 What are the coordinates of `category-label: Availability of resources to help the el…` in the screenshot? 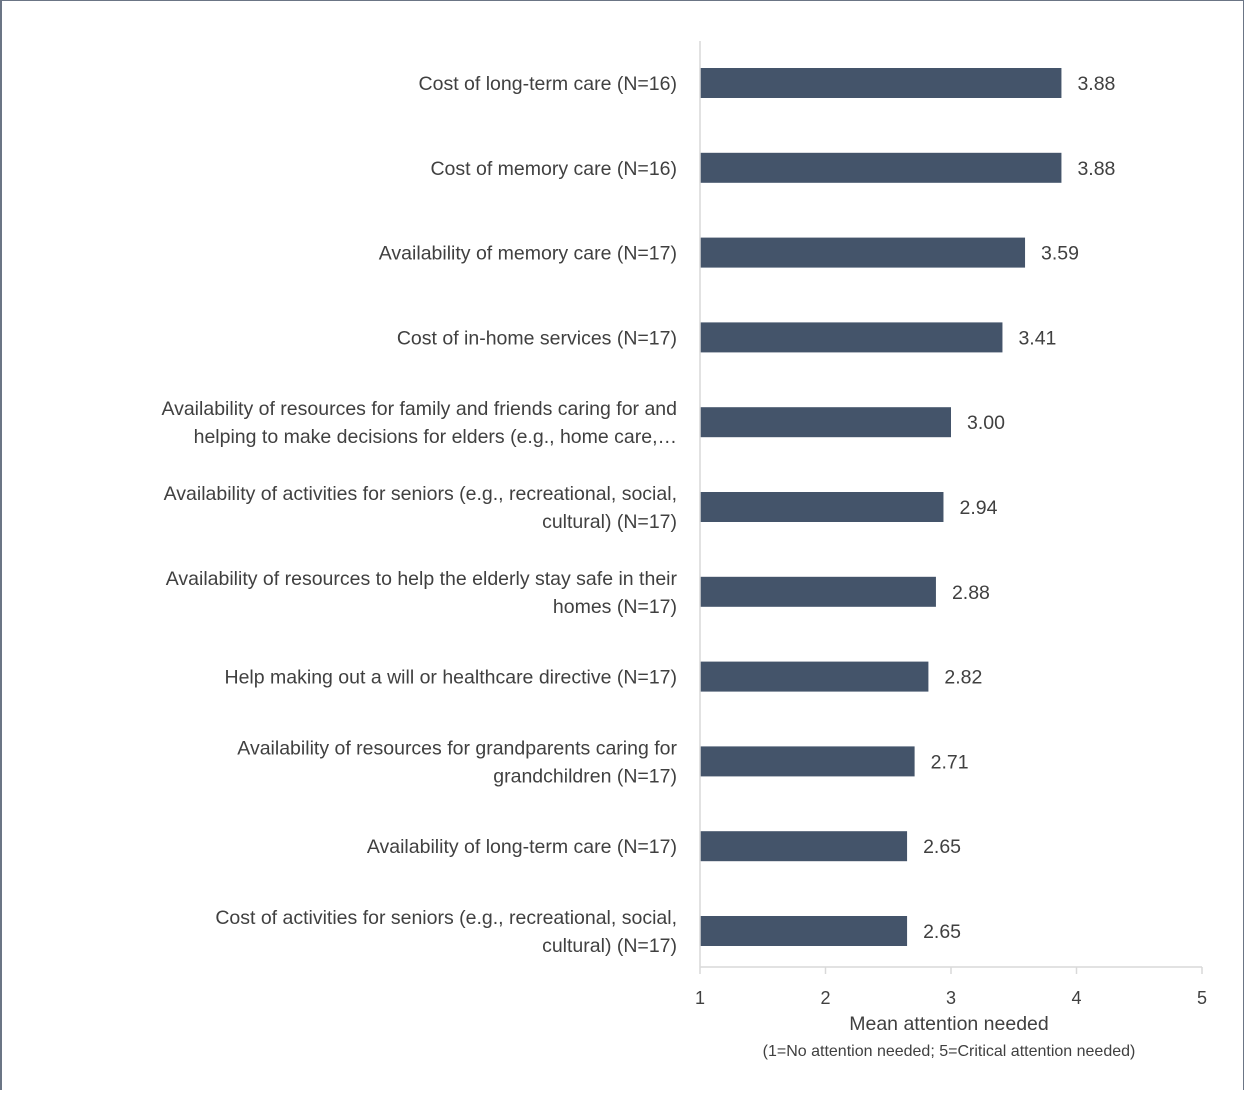 It's located at (422, 593).